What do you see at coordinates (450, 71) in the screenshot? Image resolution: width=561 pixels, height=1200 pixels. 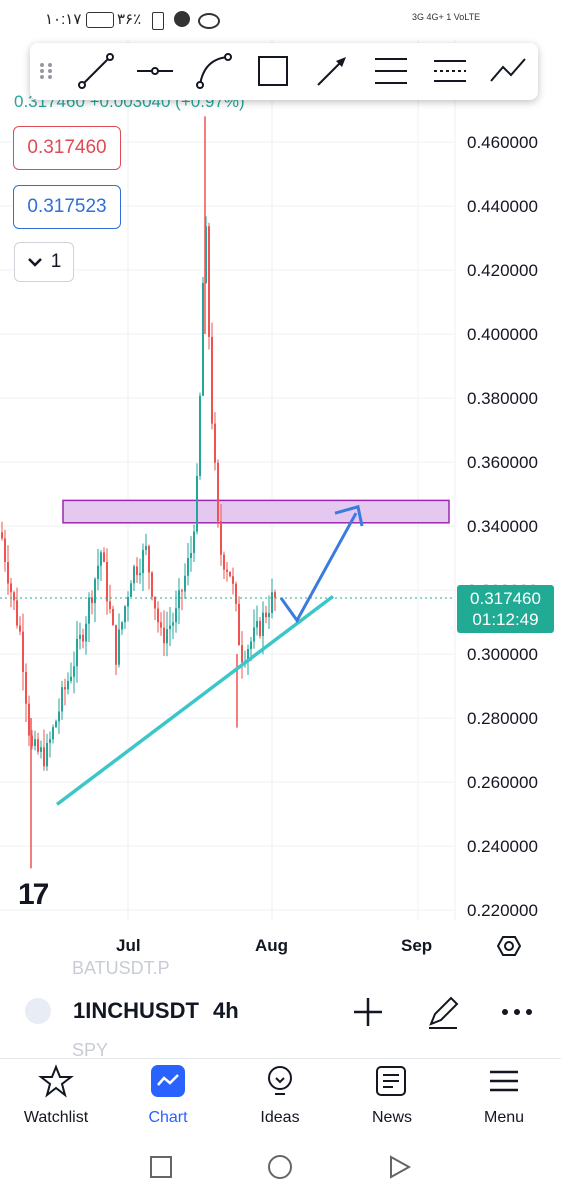 I see `parallel-channel-icon` at bounding box center [450, 71].